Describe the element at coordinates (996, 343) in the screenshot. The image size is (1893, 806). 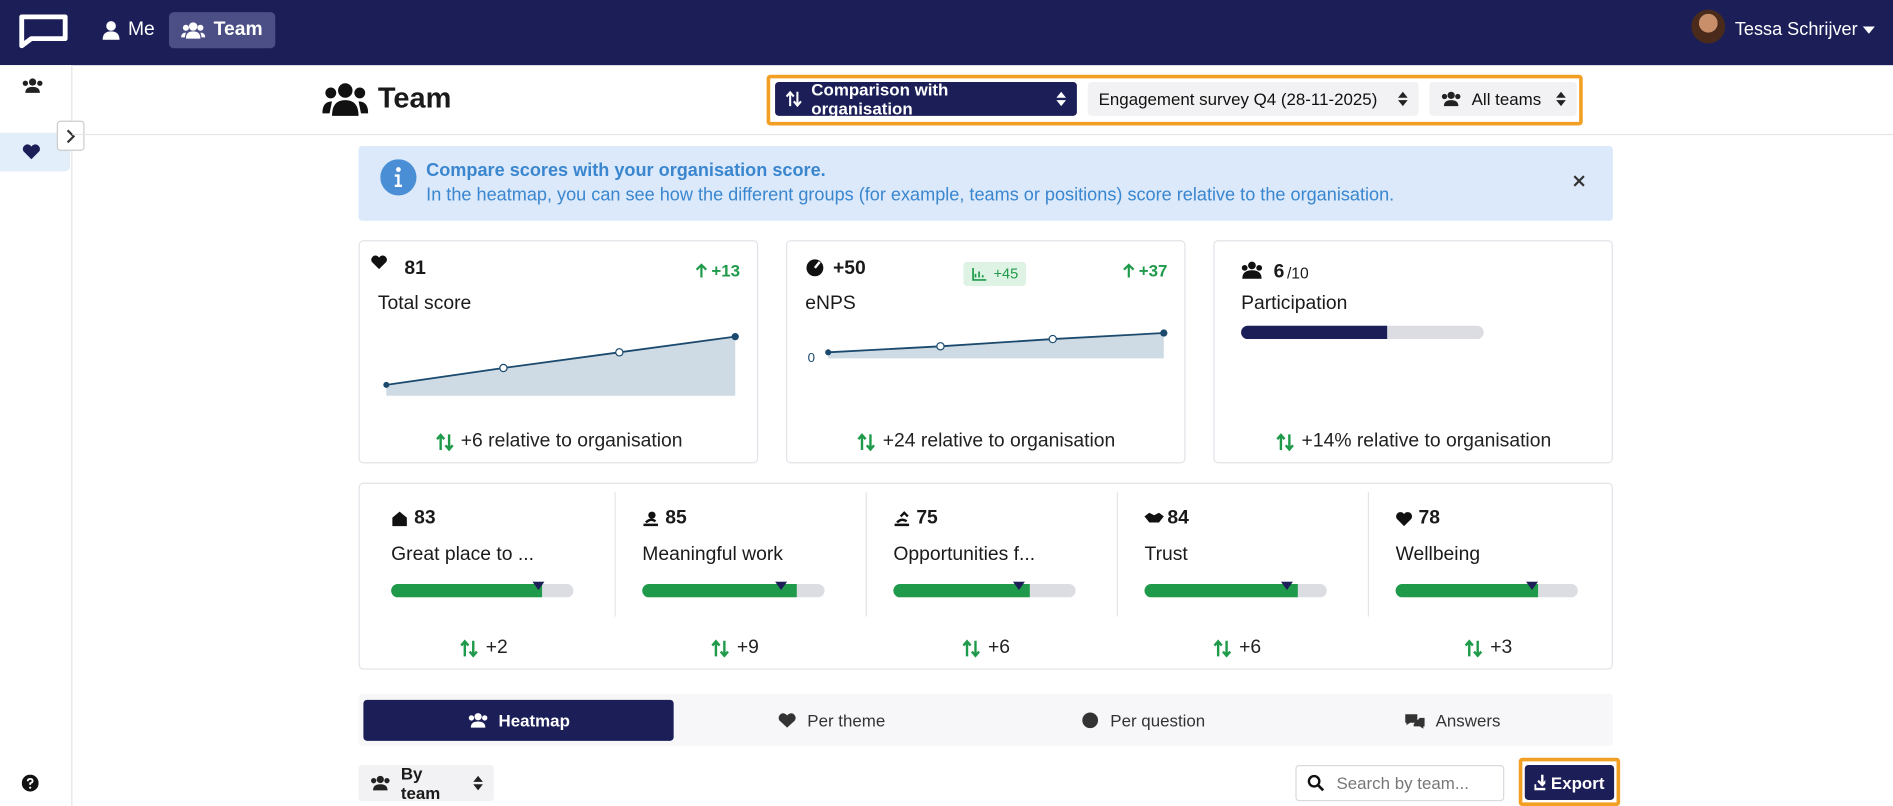
I see `sparkline` at that location.